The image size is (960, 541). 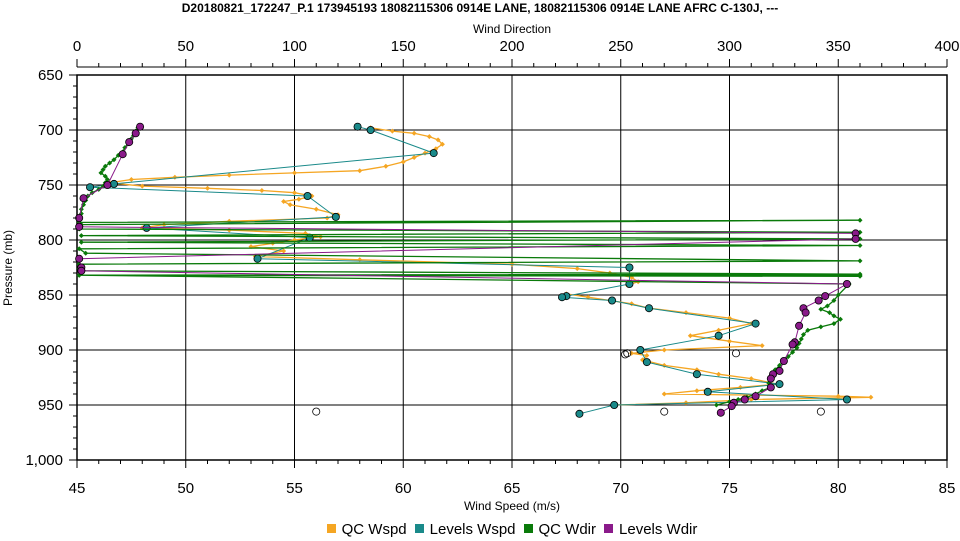 What do you see at coordinates (658, 529) in the screenshot?
I see `legend-label: Levels Wdir` at bounding box center [658, 529].